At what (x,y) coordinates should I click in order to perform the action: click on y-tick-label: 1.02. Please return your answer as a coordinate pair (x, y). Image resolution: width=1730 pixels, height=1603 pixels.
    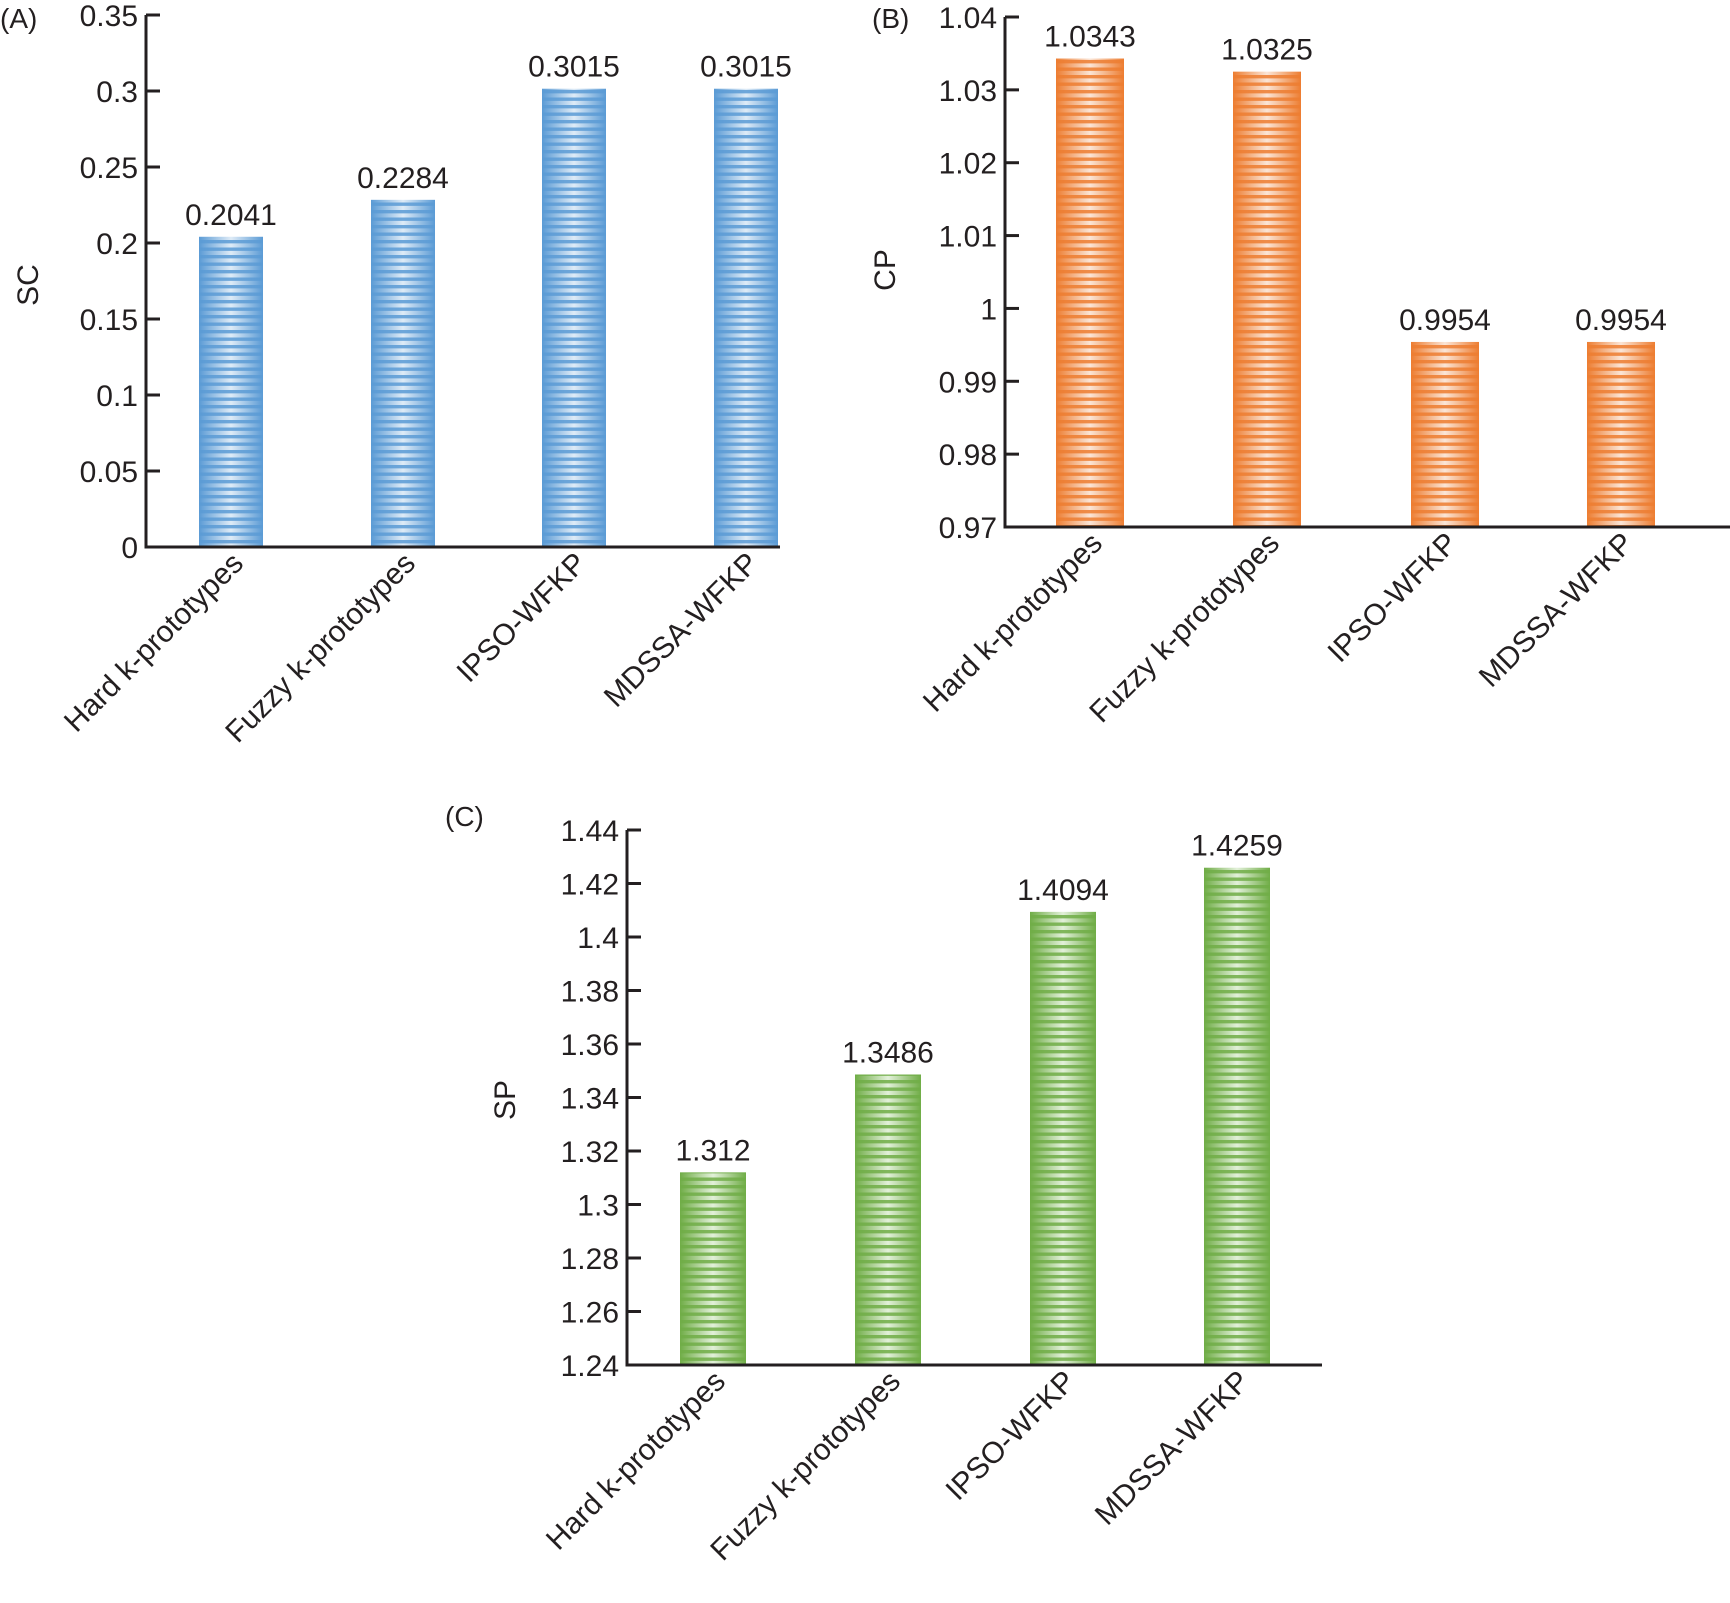
    Looking at the image, I should click on (968, 164).